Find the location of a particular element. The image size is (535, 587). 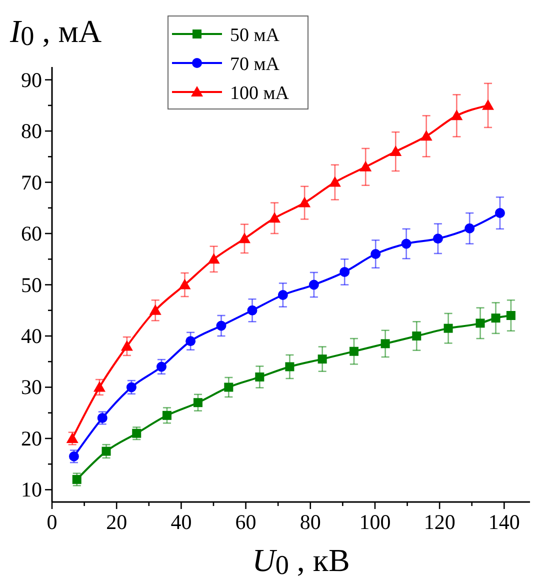

legend-label: 50 мА is located at coordinates (255, 35).